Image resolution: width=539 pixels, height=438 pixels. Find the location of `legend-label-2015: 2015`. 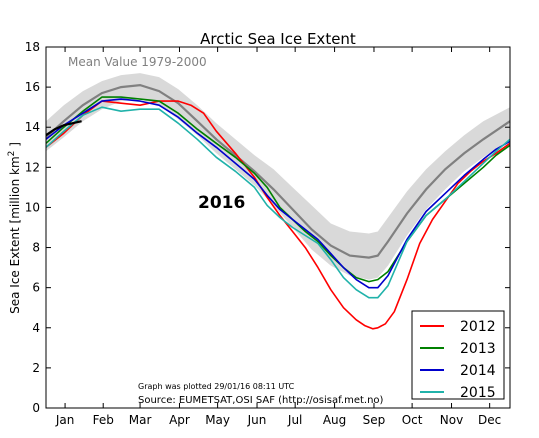

legend-label-2015: 2015 is located at coordinates (478, 393).